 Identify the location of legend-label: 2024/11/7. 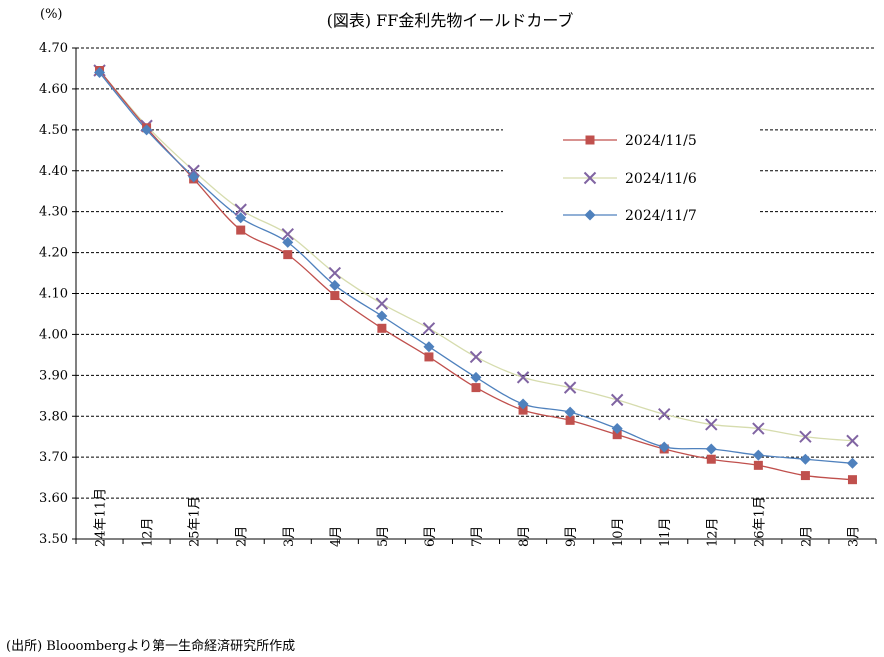
(661, 216).